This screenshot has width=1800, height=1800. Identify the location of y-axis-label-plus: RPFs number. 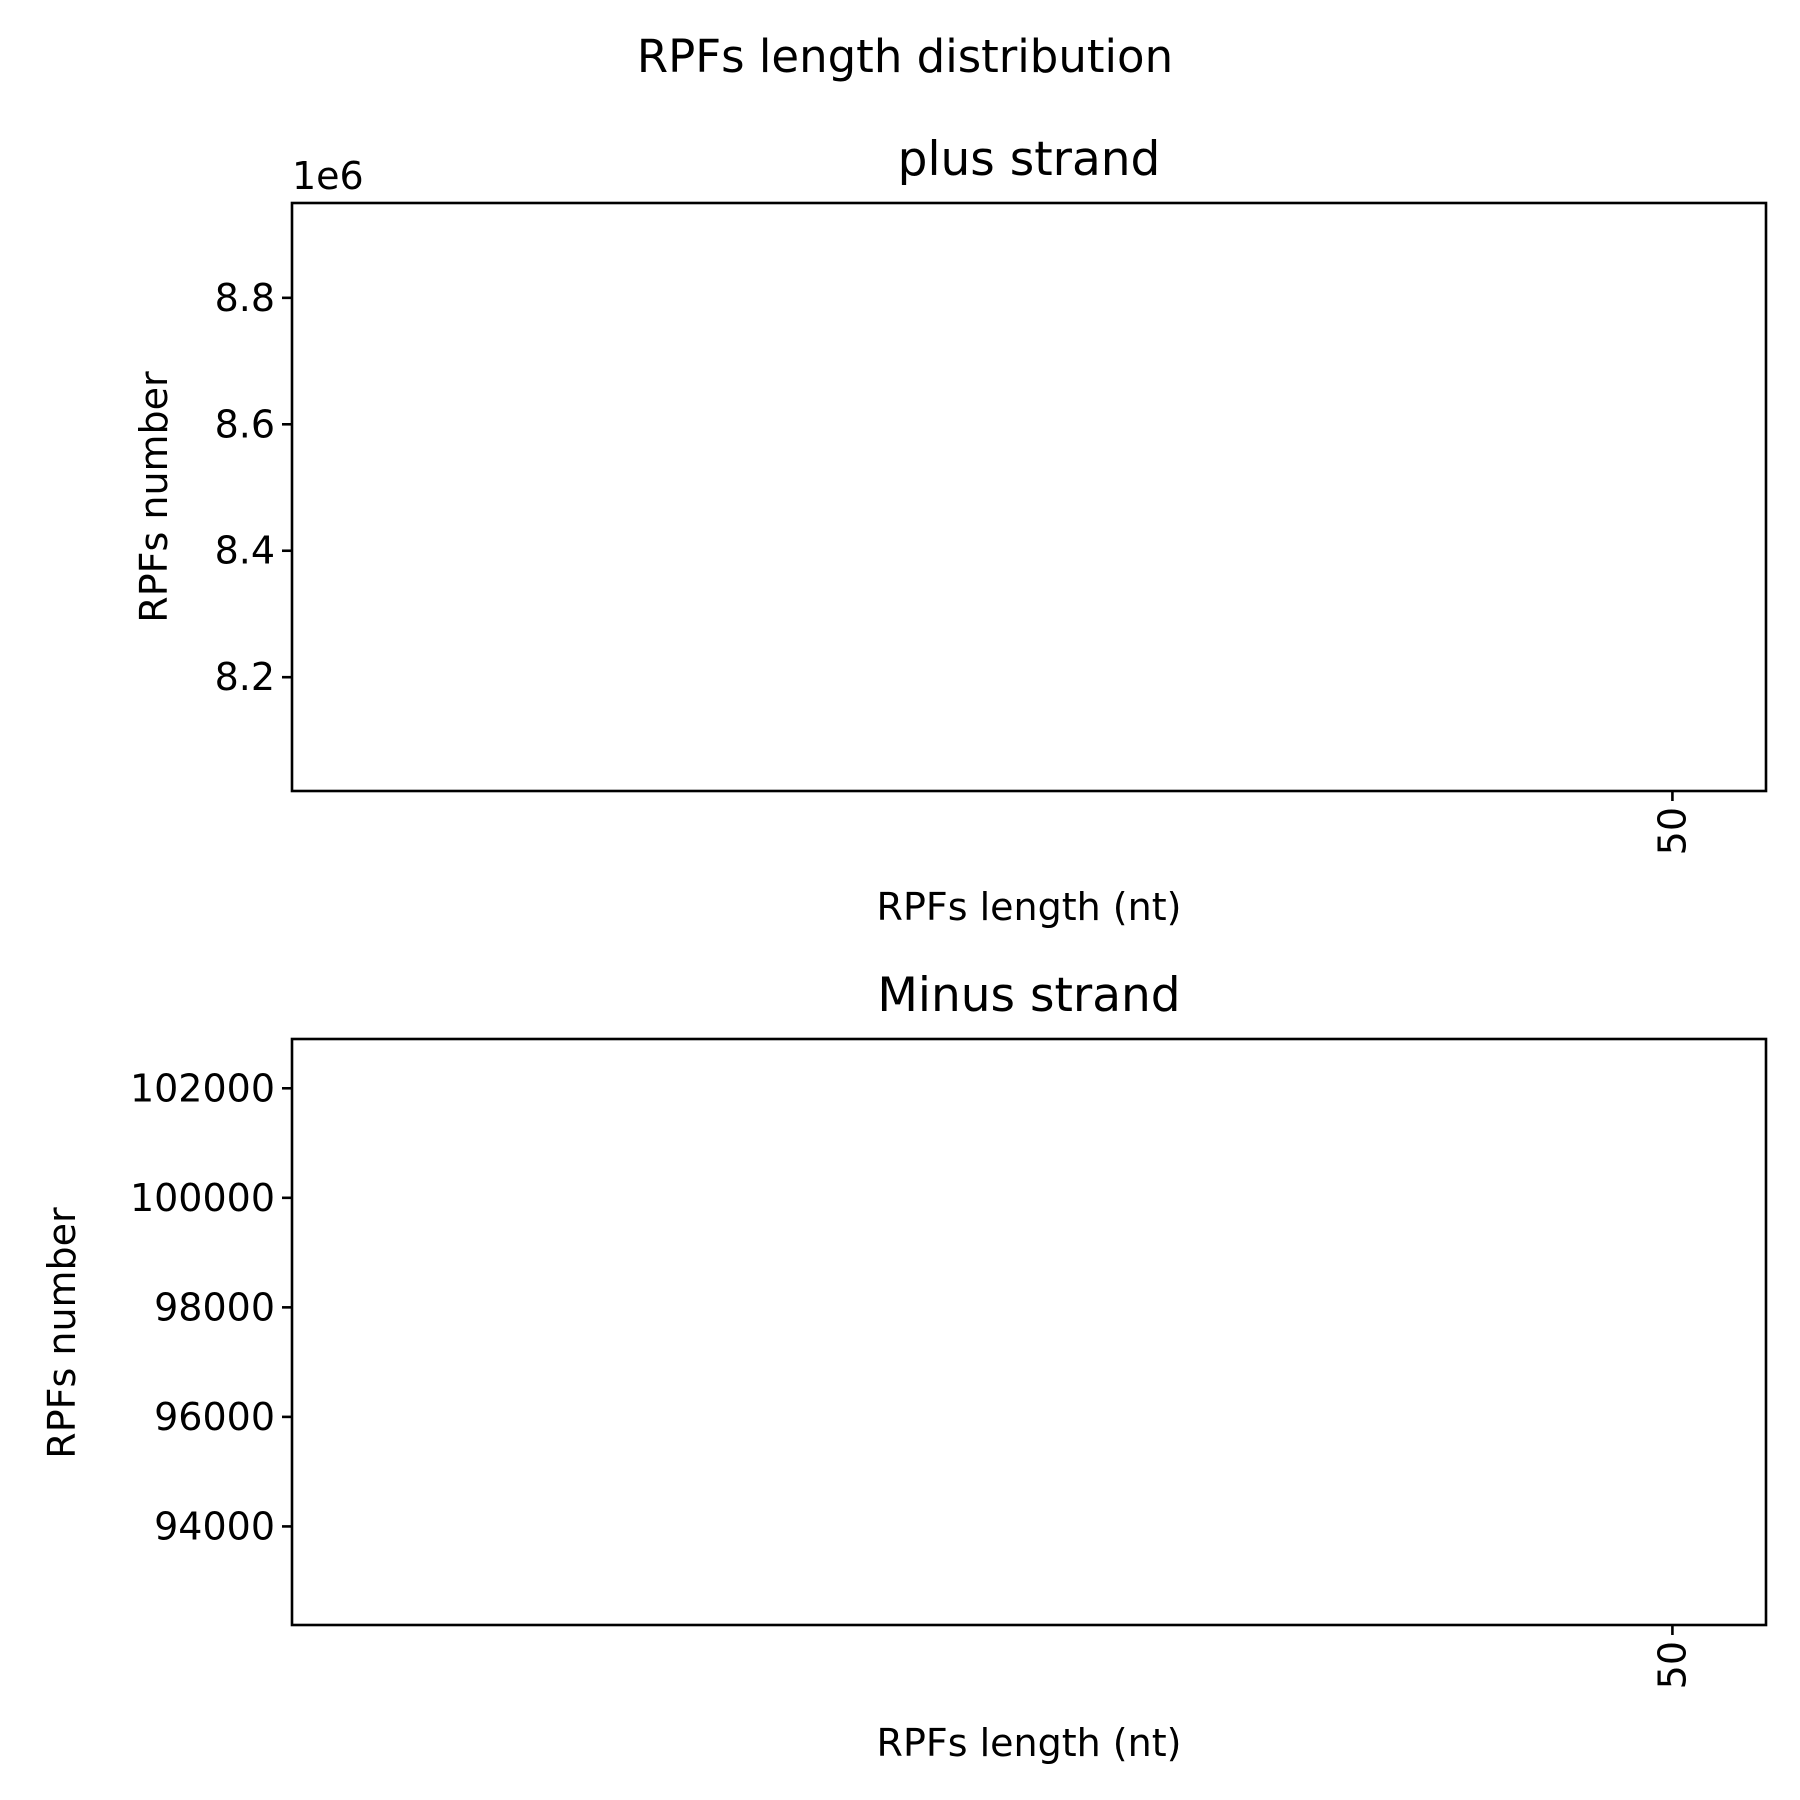
(154, 497).